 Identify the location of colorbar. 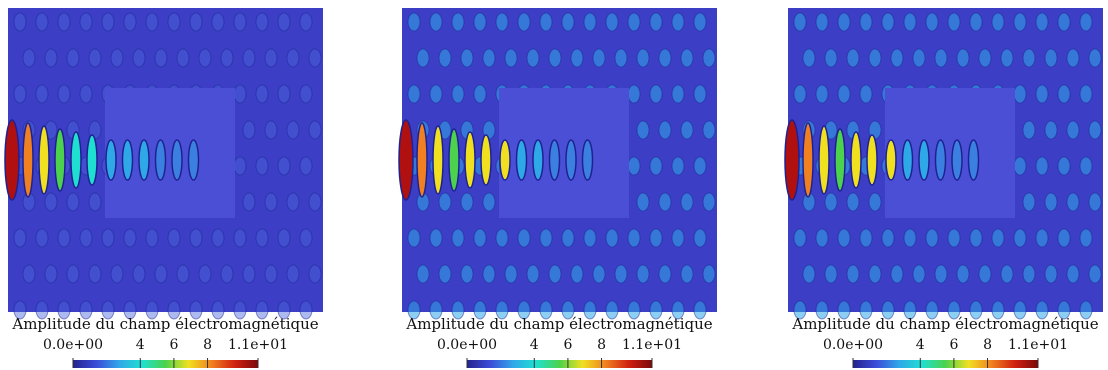
(559, 364).